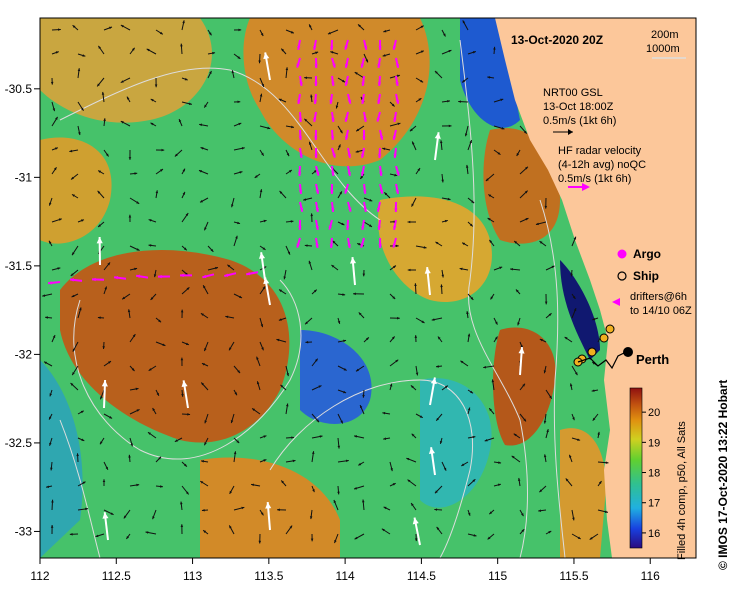 This screenshot has width=739, height=597. Describe the element at coordinates (654, 504) in the screenshot. I see `colorbar-tick-label: 17` at that location.